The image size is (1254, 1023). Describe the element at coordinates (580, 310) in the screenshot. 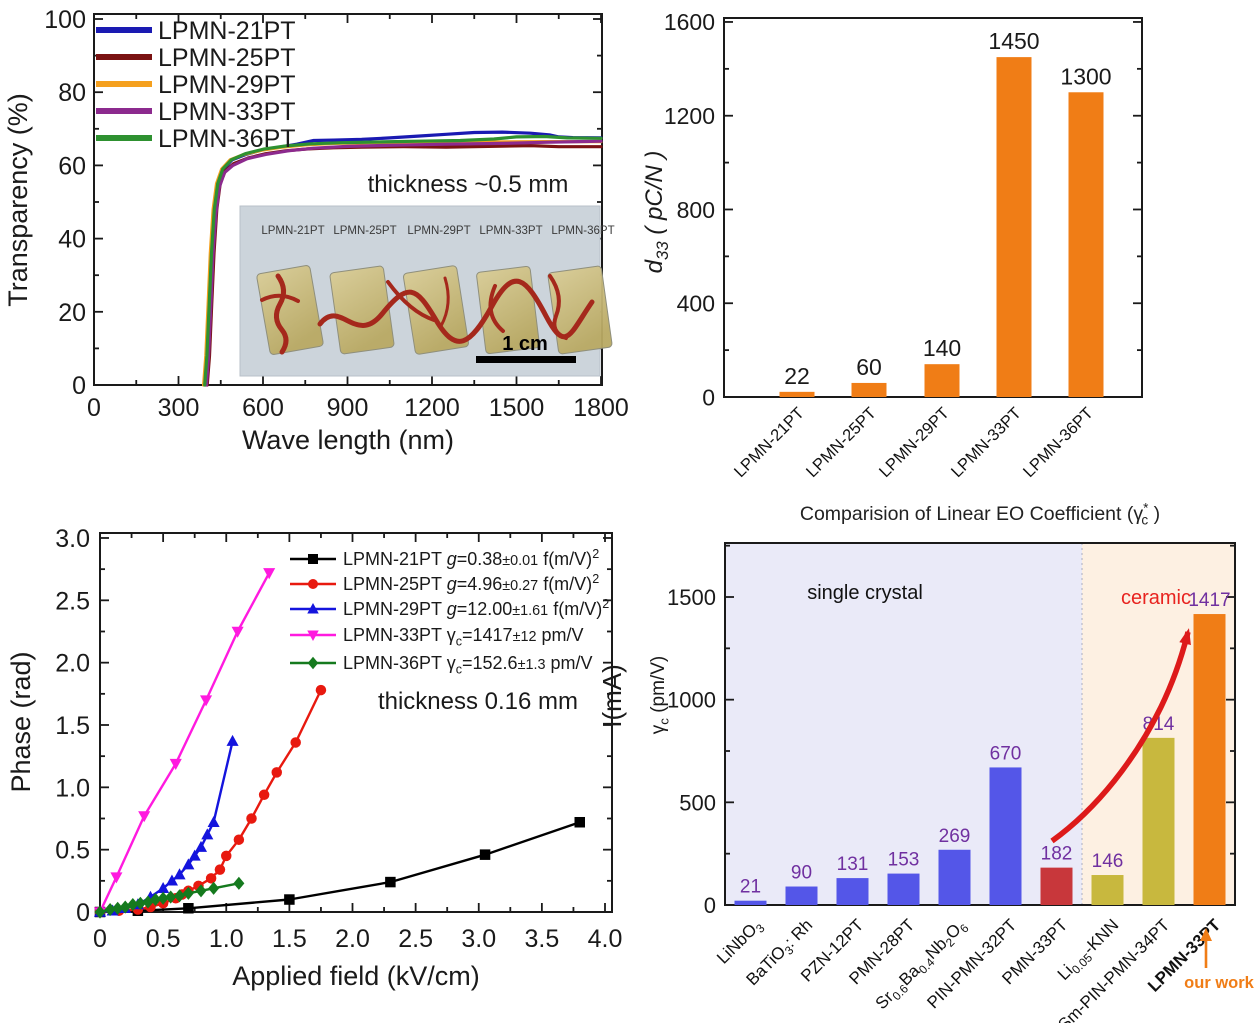

I see `ceramic-tile-LPMN-36PT` at that location.